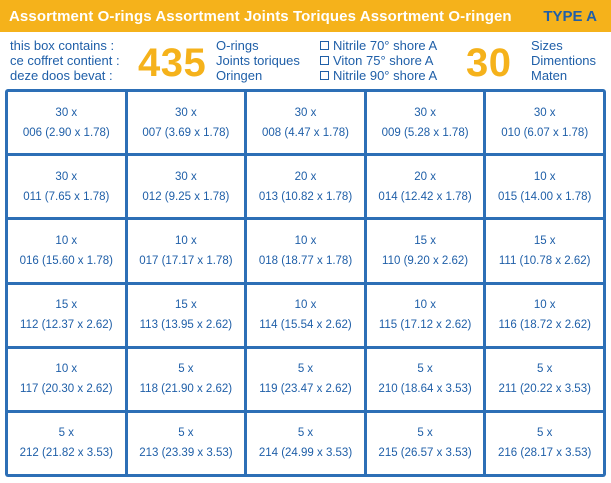 This screenshot has width=611, height=483. What do you see at coordinates (425, 325) in the screenshot?
I see `cell-size: 115 (17.12 x 2.62)` at bounding box center [425, 325].